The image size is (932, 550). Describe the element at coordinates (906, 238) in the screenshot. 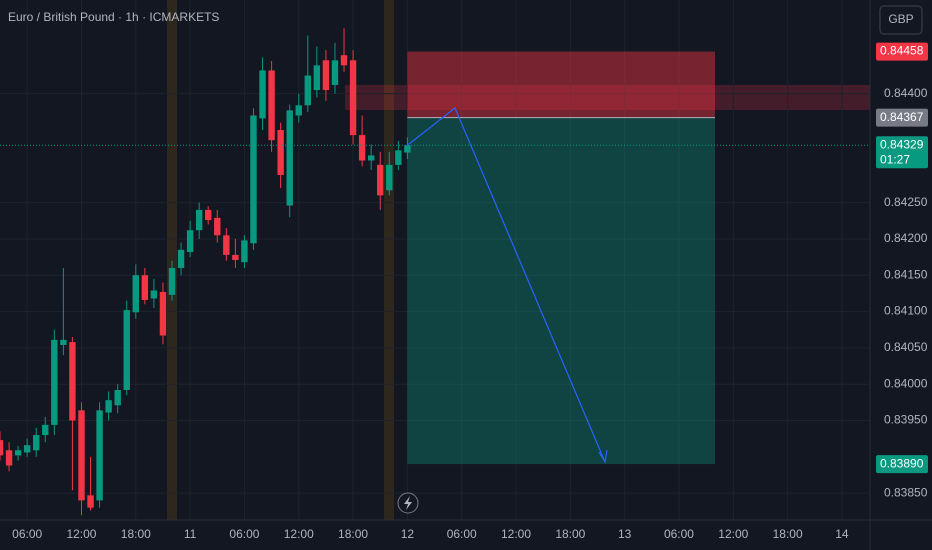

I see `y-tick-label: 0.84200` at that location.